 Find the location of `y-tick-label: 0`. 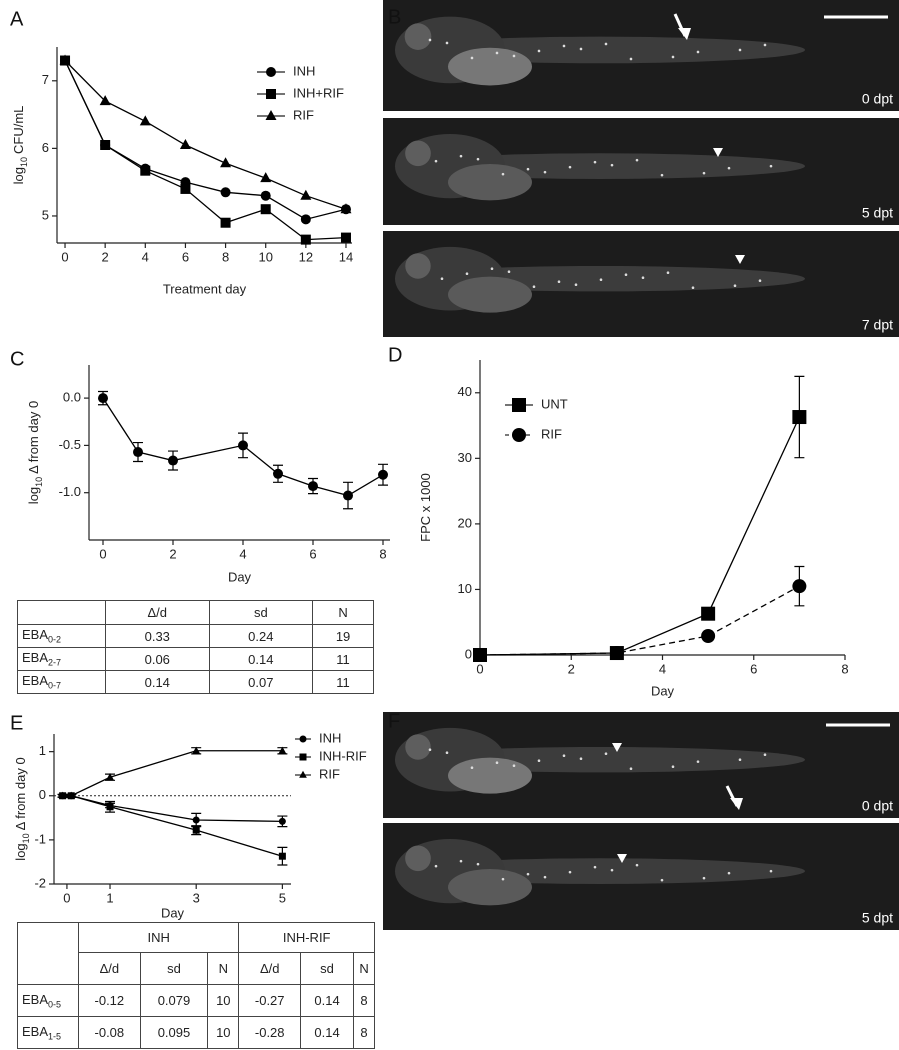

y-tick-label: 0 is located at coordinates (468, 653).